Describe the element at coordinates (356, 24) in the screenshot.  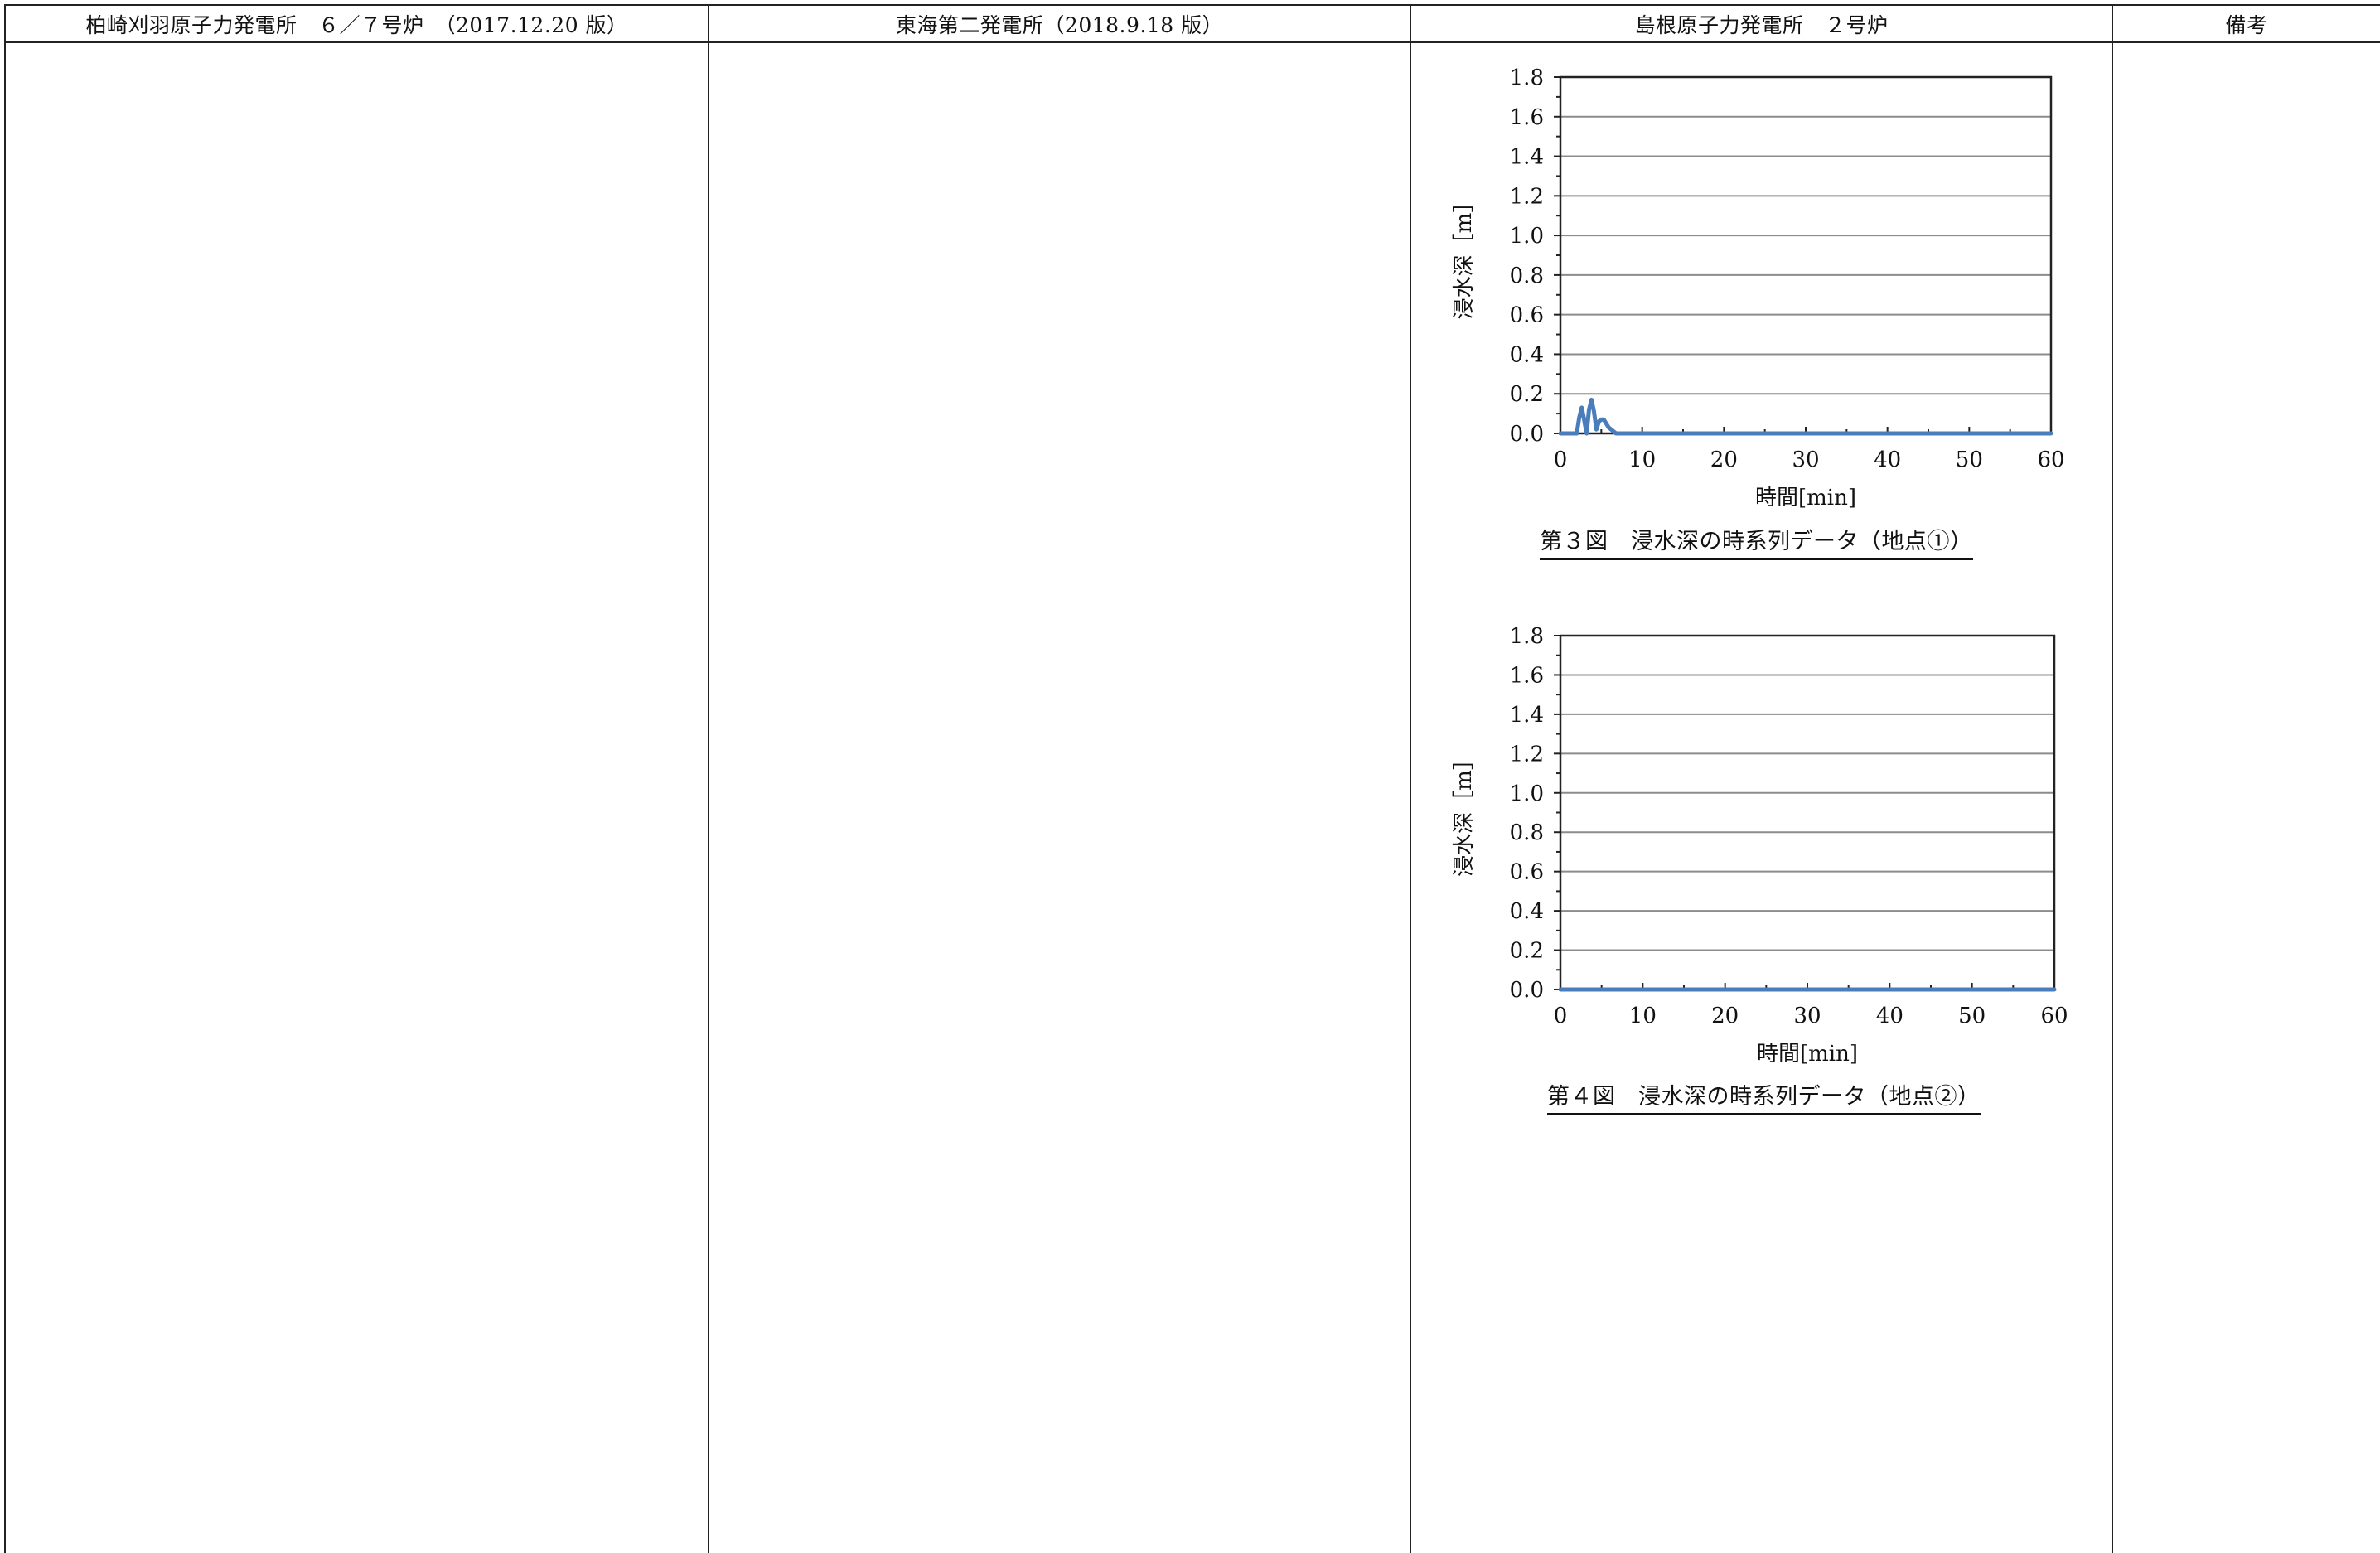
I see `header-kashiwazaki: 柏崎刈羽原子力発電所 ６／７号炉 （2017.12.20 版）` at that location.